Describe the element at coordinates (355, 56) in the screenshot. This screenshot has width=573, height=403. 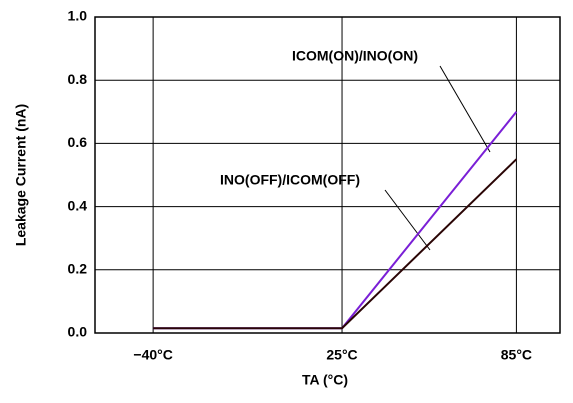
I see `series-label: ICOM(ON)/INO(ON)` at that location.